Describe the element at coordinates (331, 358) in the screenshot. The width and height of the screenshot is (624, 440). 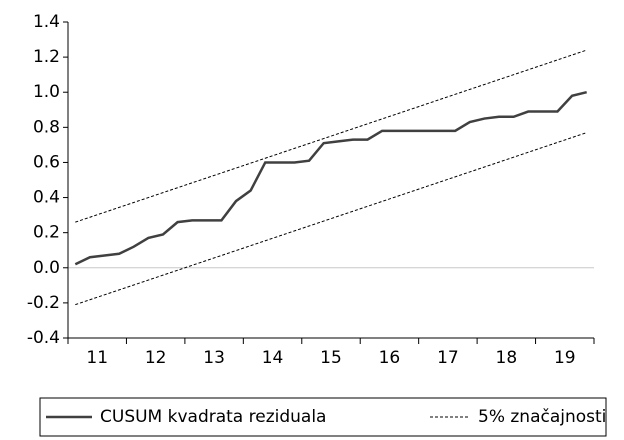
I see `x-tick-label: 15` at that location.